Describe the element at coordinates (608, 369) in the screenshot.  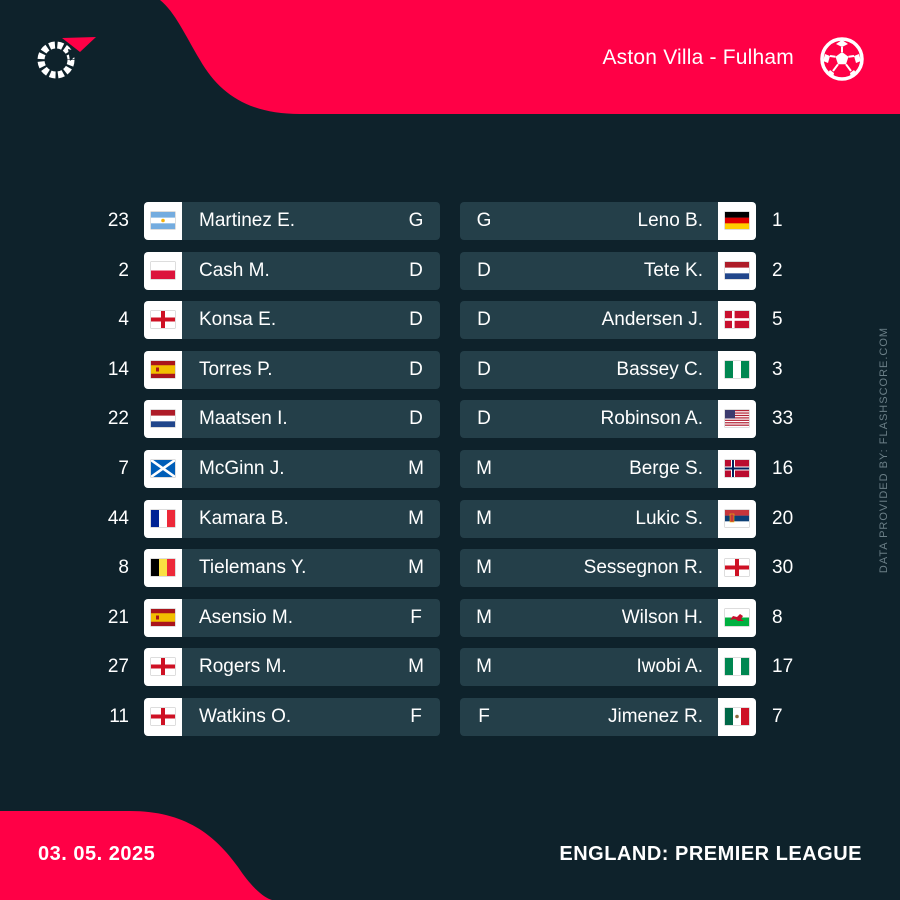
I see `player-bar: Bassey C. D` at that location.